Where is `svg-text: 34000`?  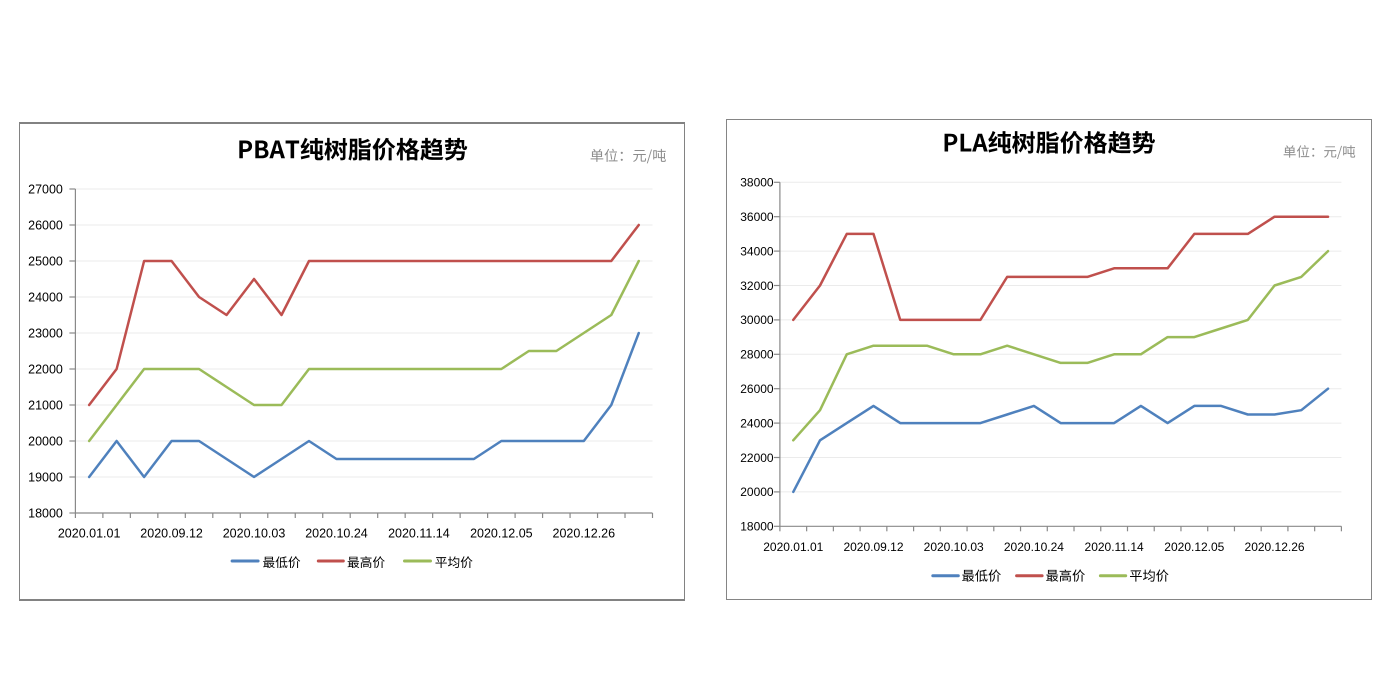 svg-text: 34000 is located at coordinates (758, 251).